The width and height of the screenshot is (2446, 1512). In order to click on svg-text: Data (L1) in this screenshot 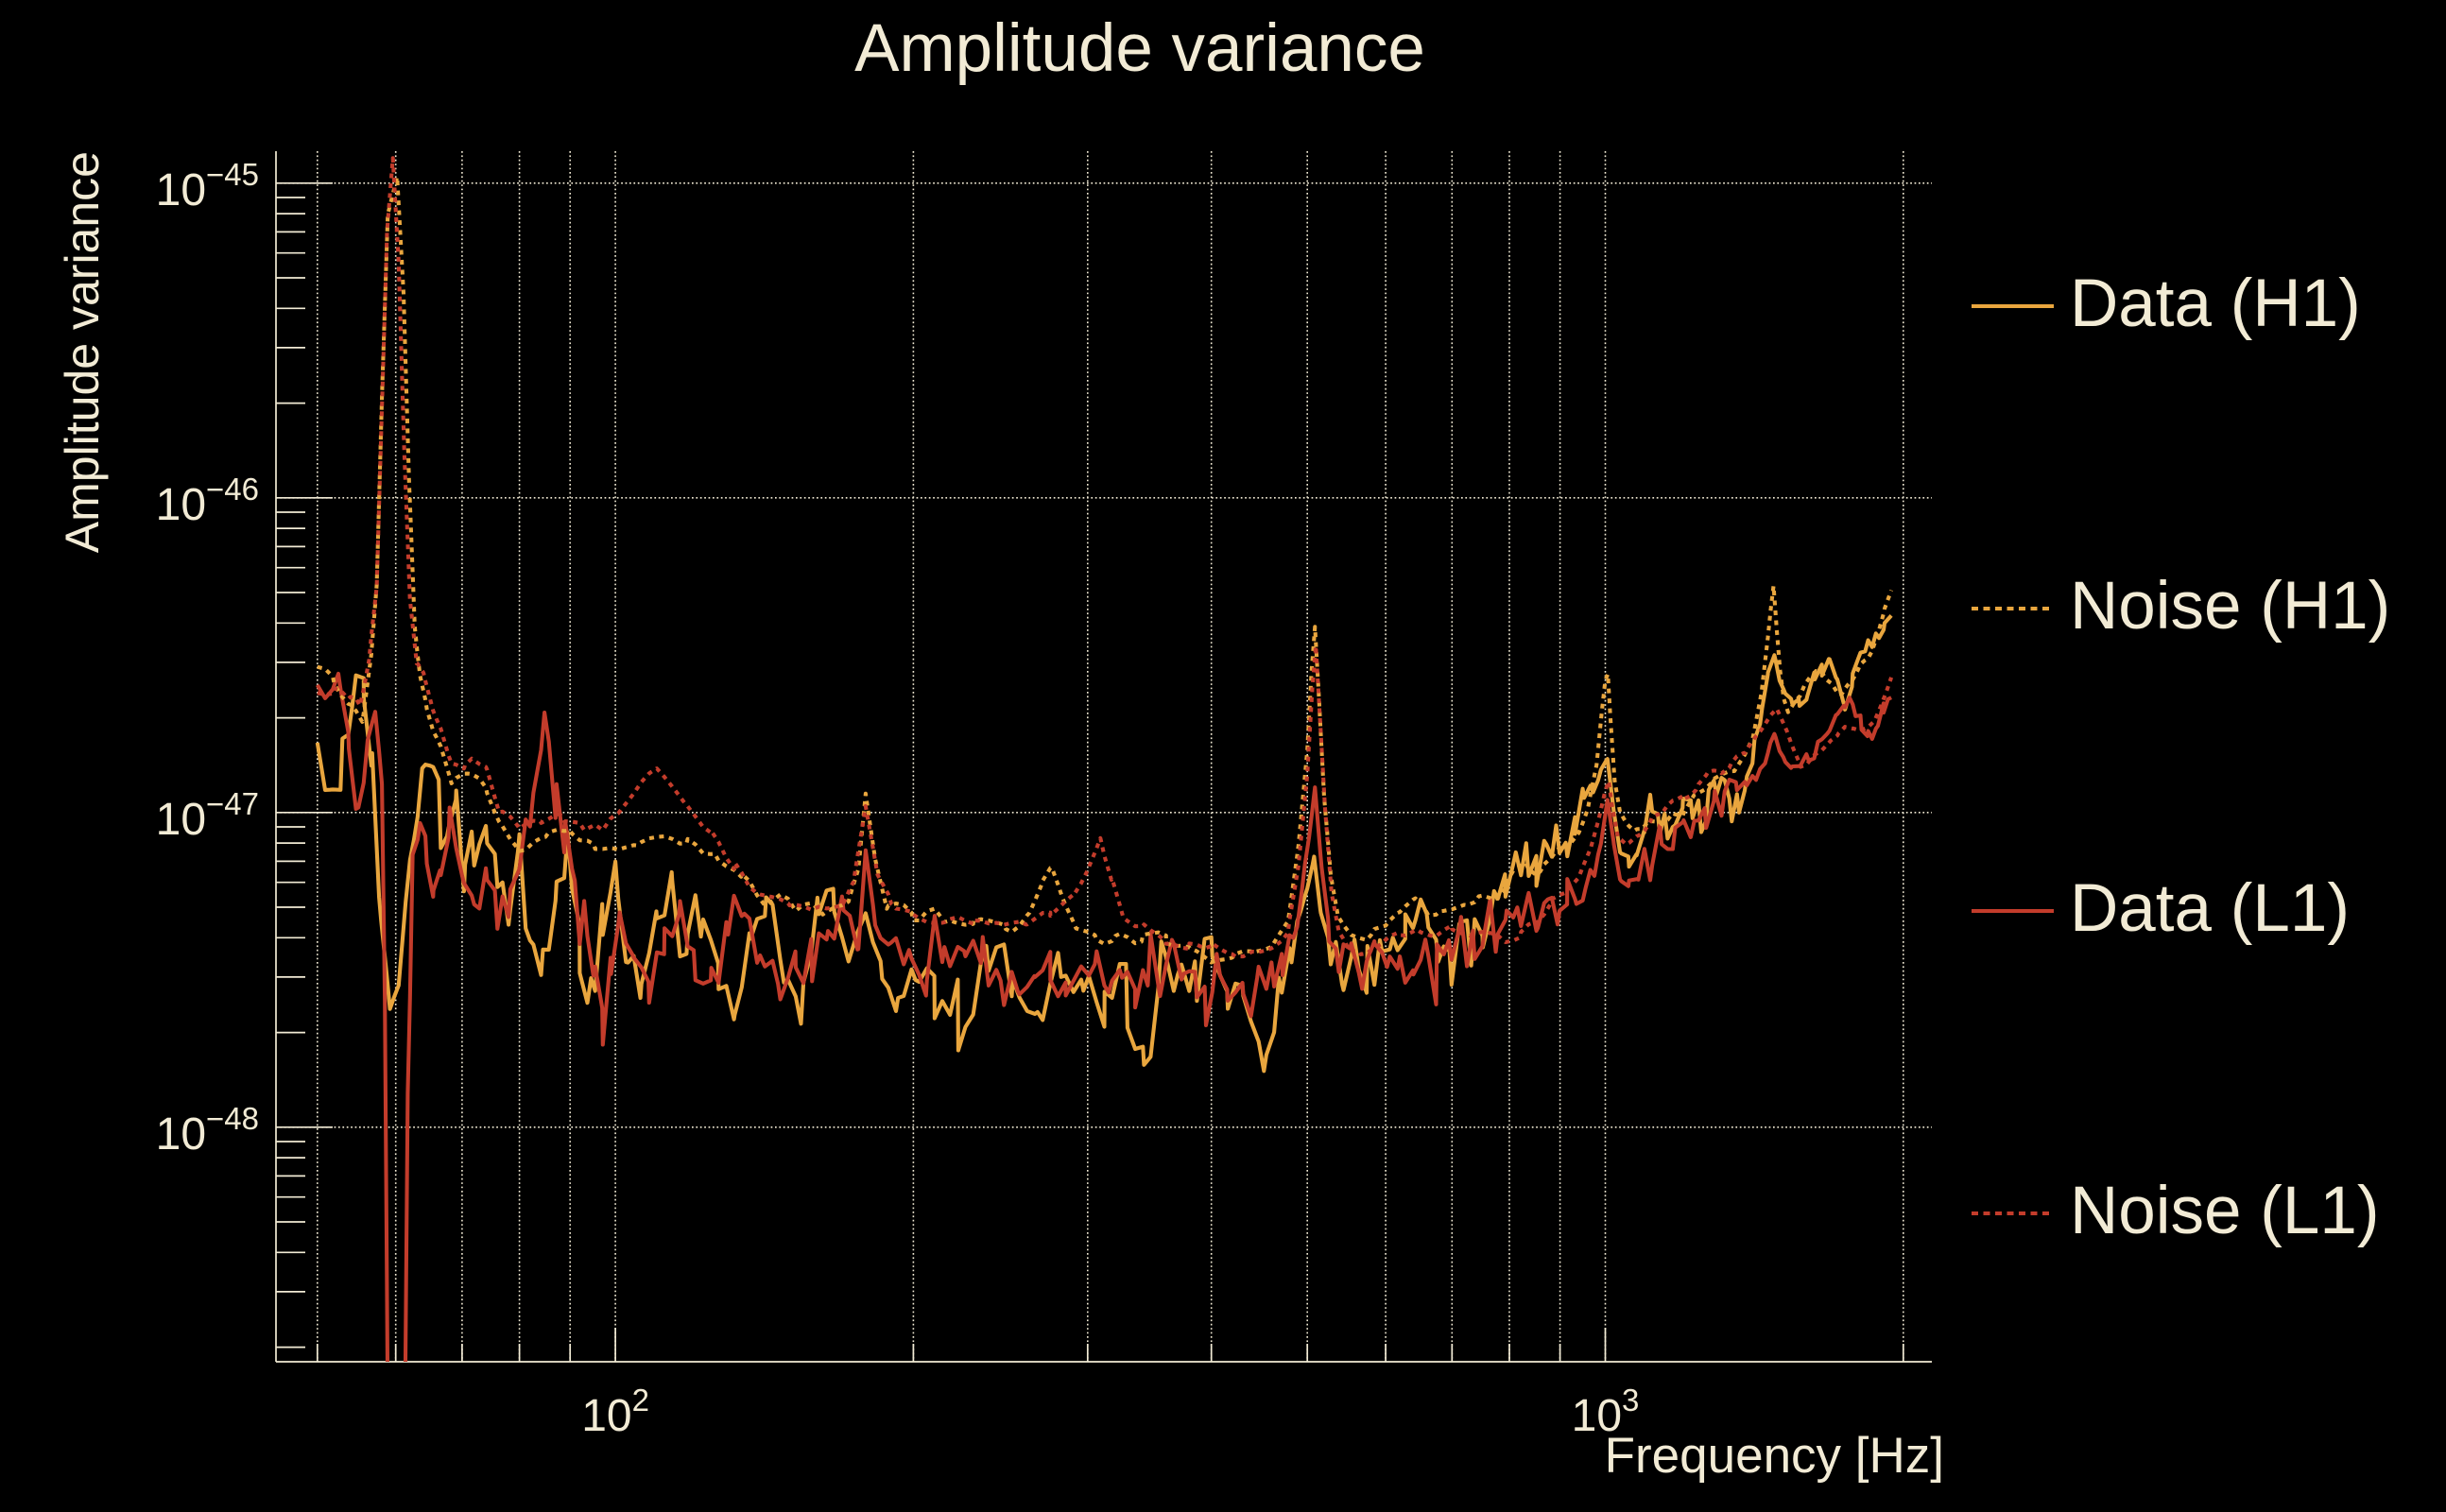, I will do `click(2210, 908)`.